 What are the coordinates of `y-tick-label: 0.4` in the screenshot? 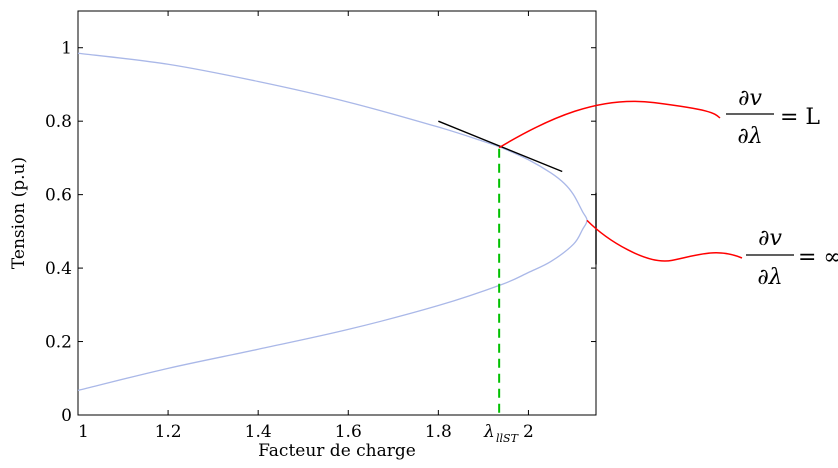 It's located at (58, 269).